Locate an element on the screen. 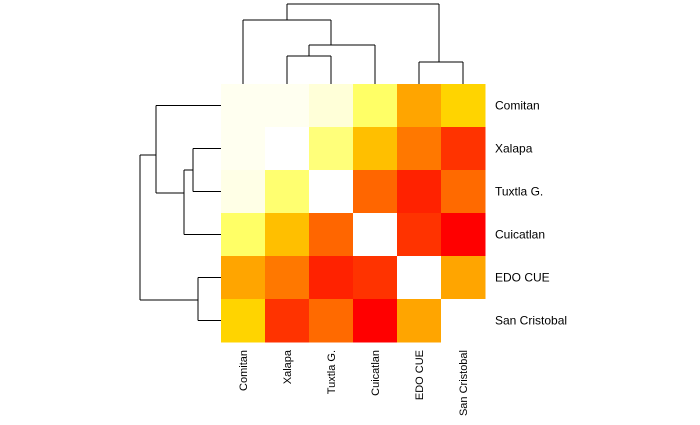  heatmap-cell-r5-c3 is located at coordinates (375, 321).